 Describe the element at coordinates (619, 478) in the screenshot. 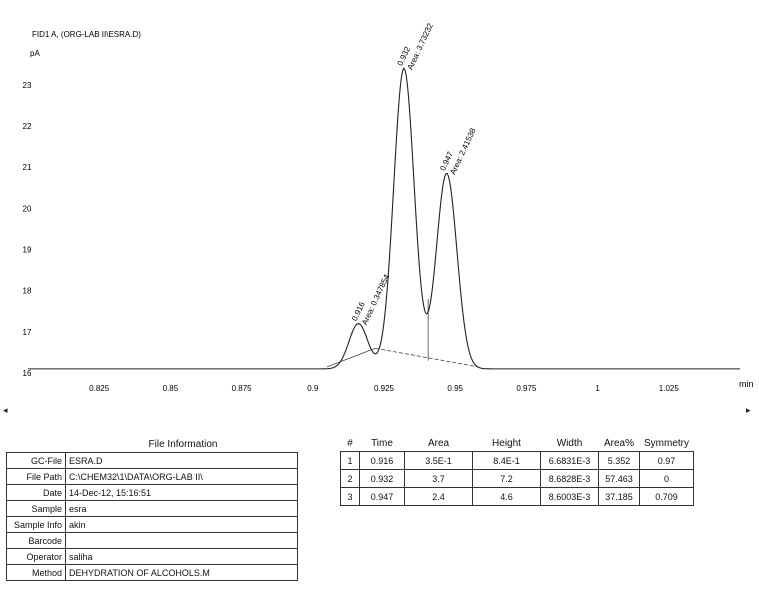

I see `peak-table-cell: 57.463` at that location.